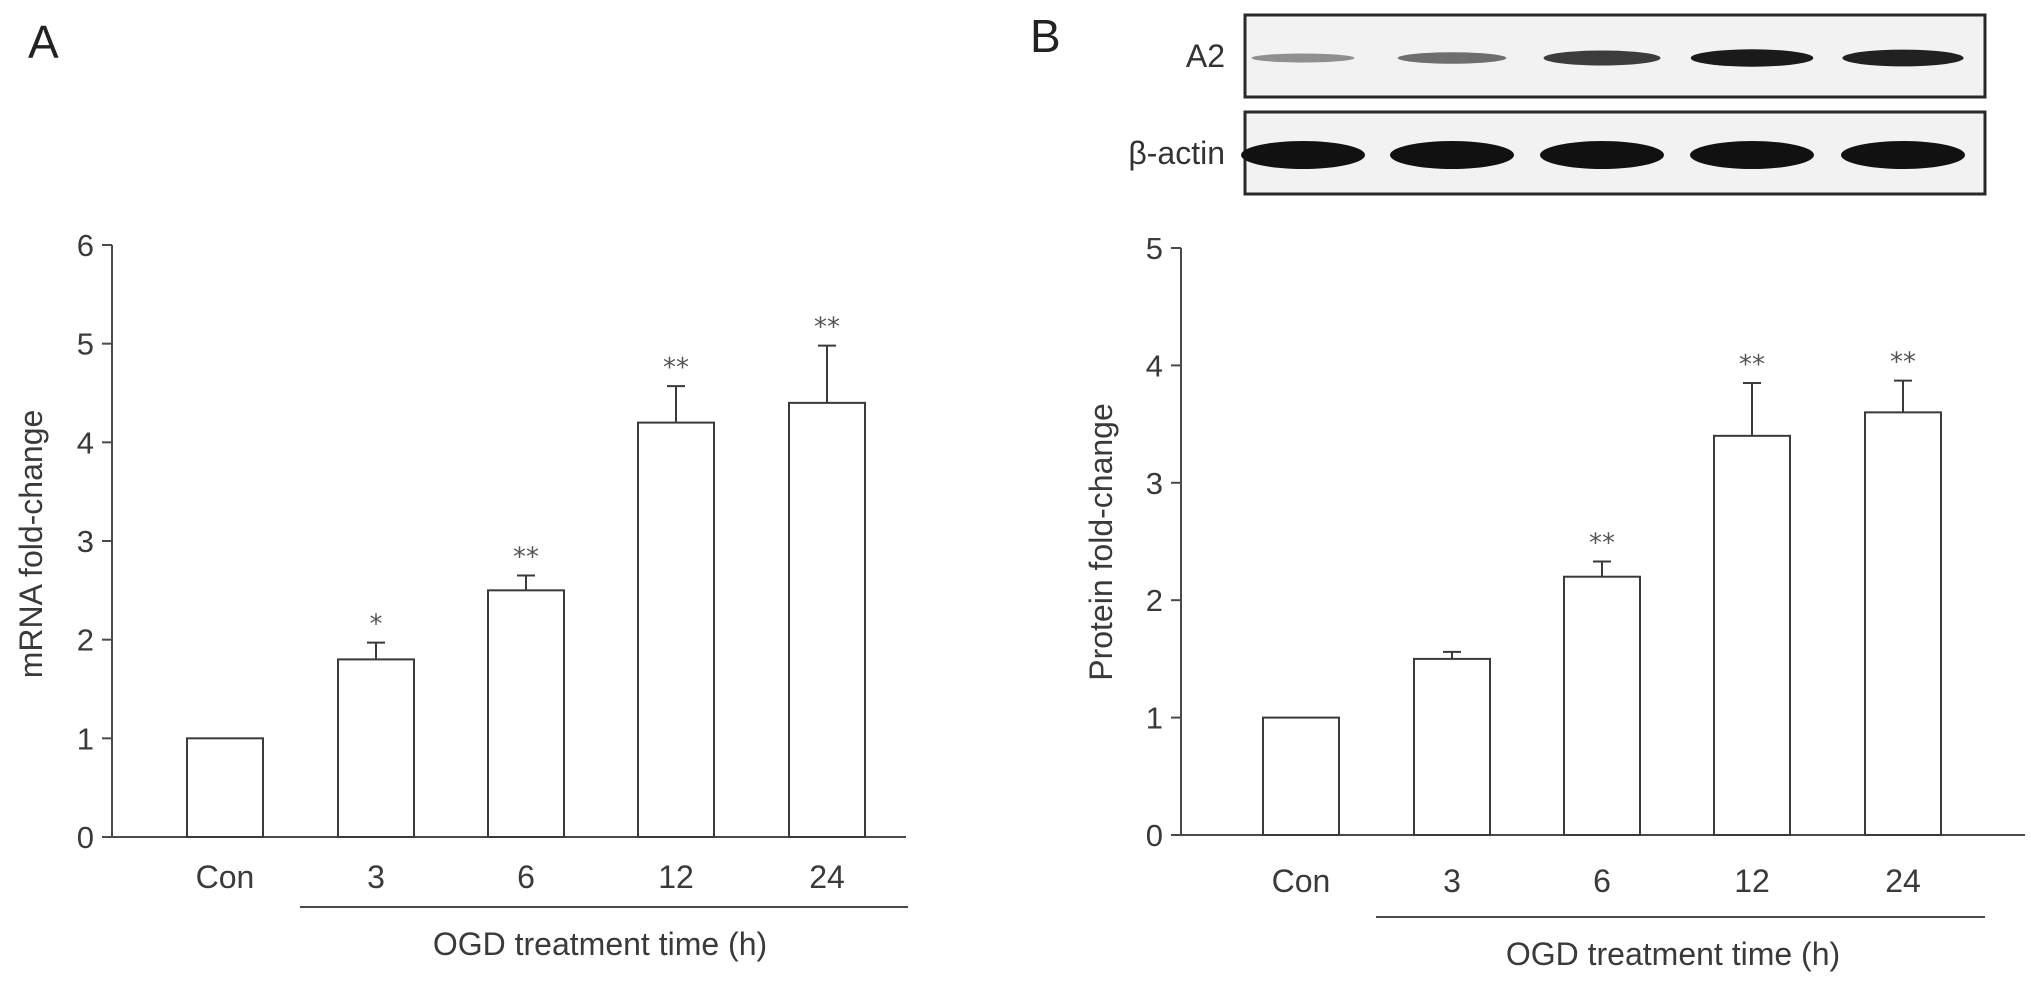  Describe the element at coordinates (225, 877) in the screenshot. I see `x-tick-label-a-Con: Con` at that location.